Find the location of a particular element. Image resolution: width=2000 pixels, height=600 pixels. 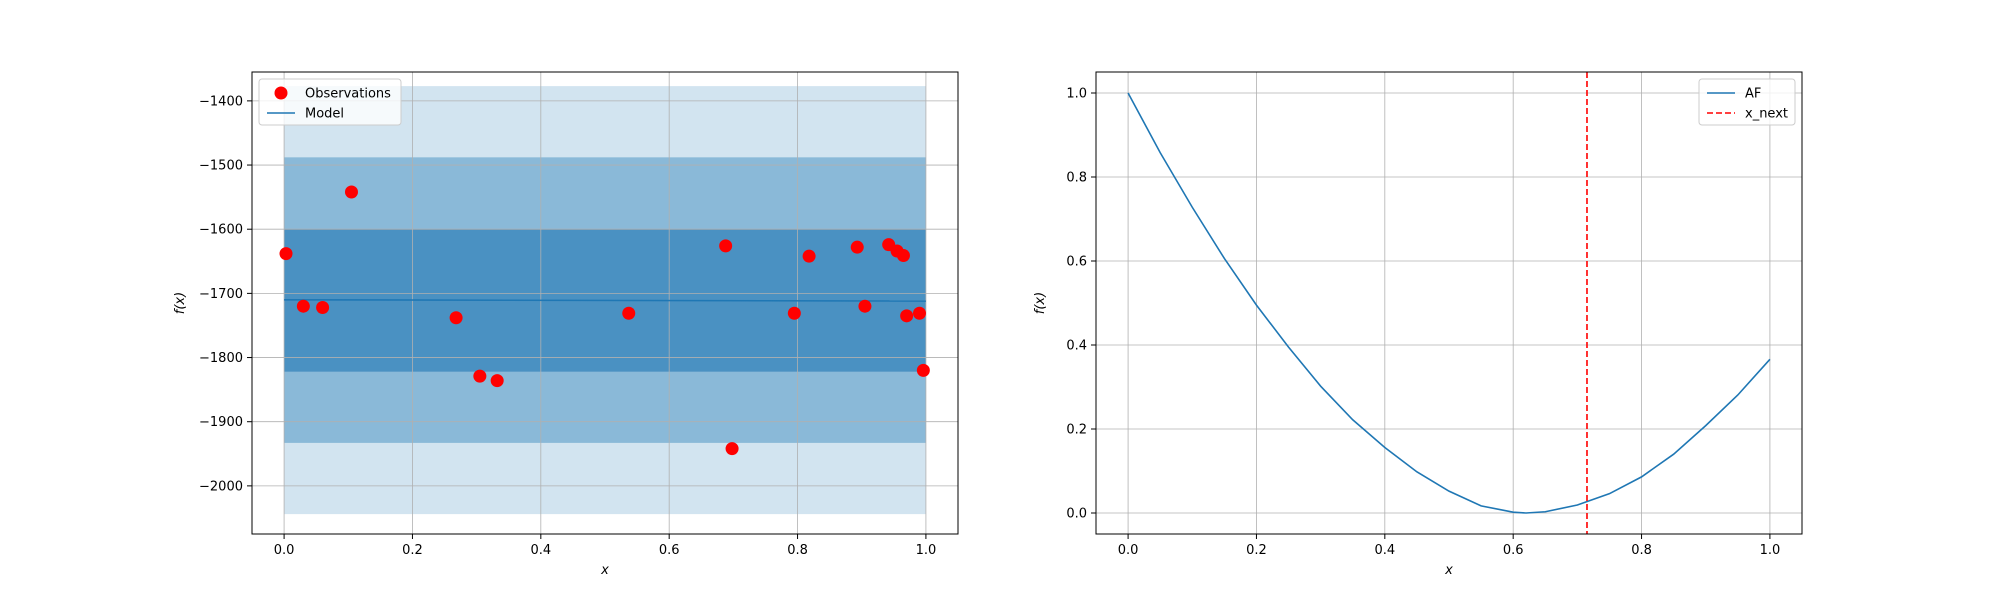

y-tick-label: 0.8 is located at coordinates (1076, 178).